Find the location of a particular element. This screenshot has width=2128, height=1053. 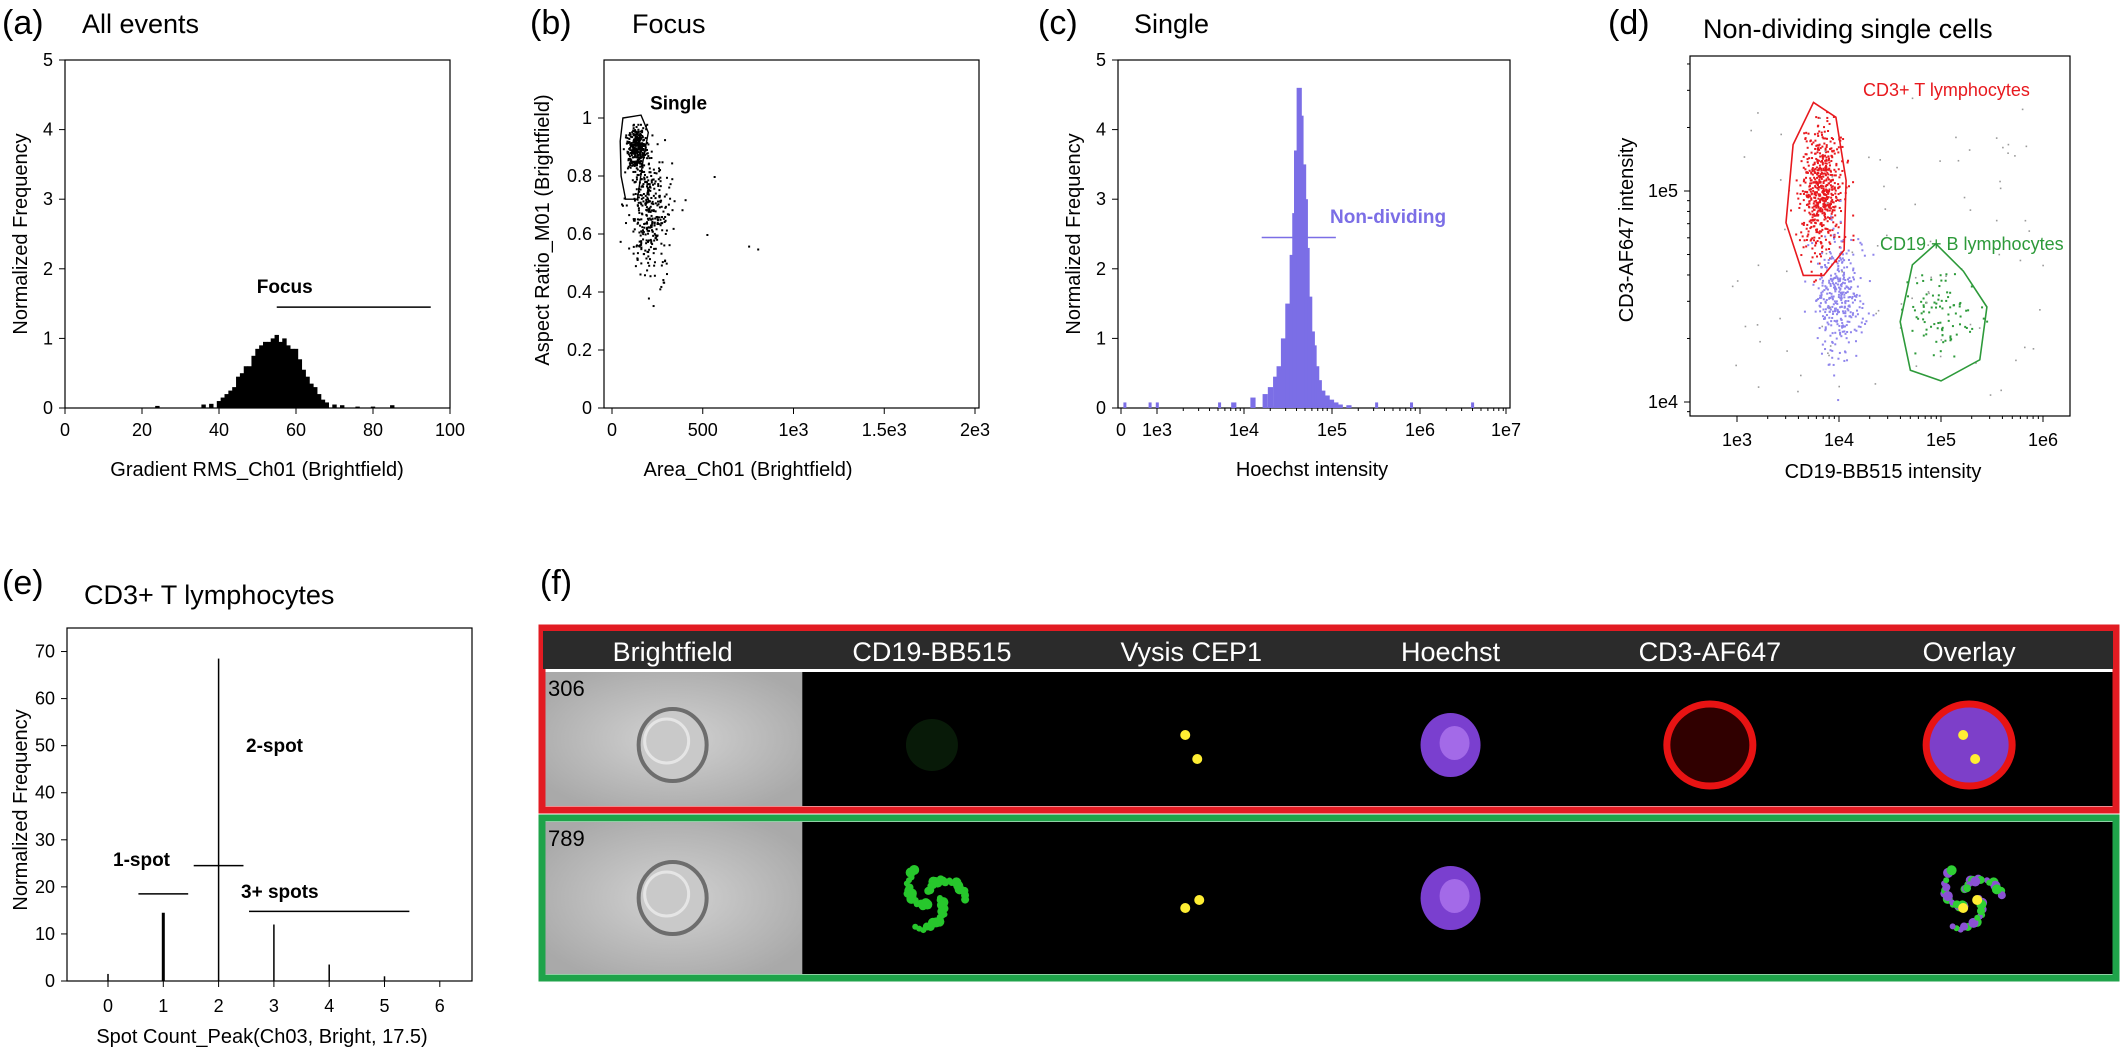

channel-header-label: CD3-AF647 is located at coordinates (1710, 652).